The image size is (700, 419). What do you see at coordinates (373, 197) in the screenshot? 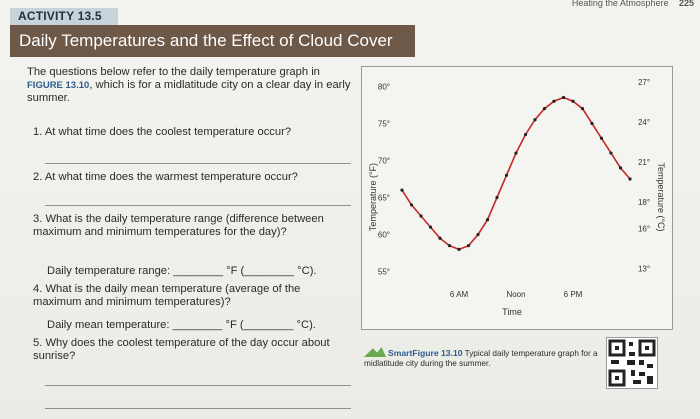
I see `y-axis-label-f: Temperature (°F)` at bounding box center [373, 197].